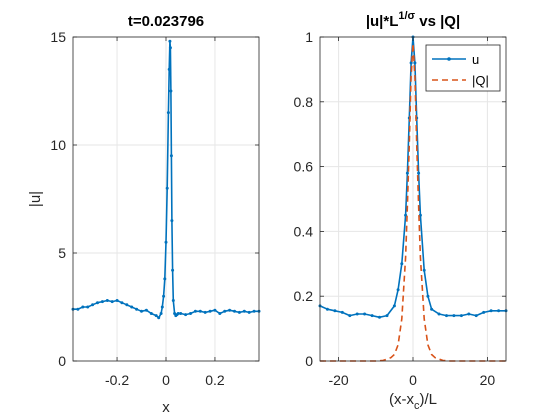  What do you see at coordinates (304, 167) in the screenshot?
I see `y-tick-label: 0.6` at bounding box center [304, 167].